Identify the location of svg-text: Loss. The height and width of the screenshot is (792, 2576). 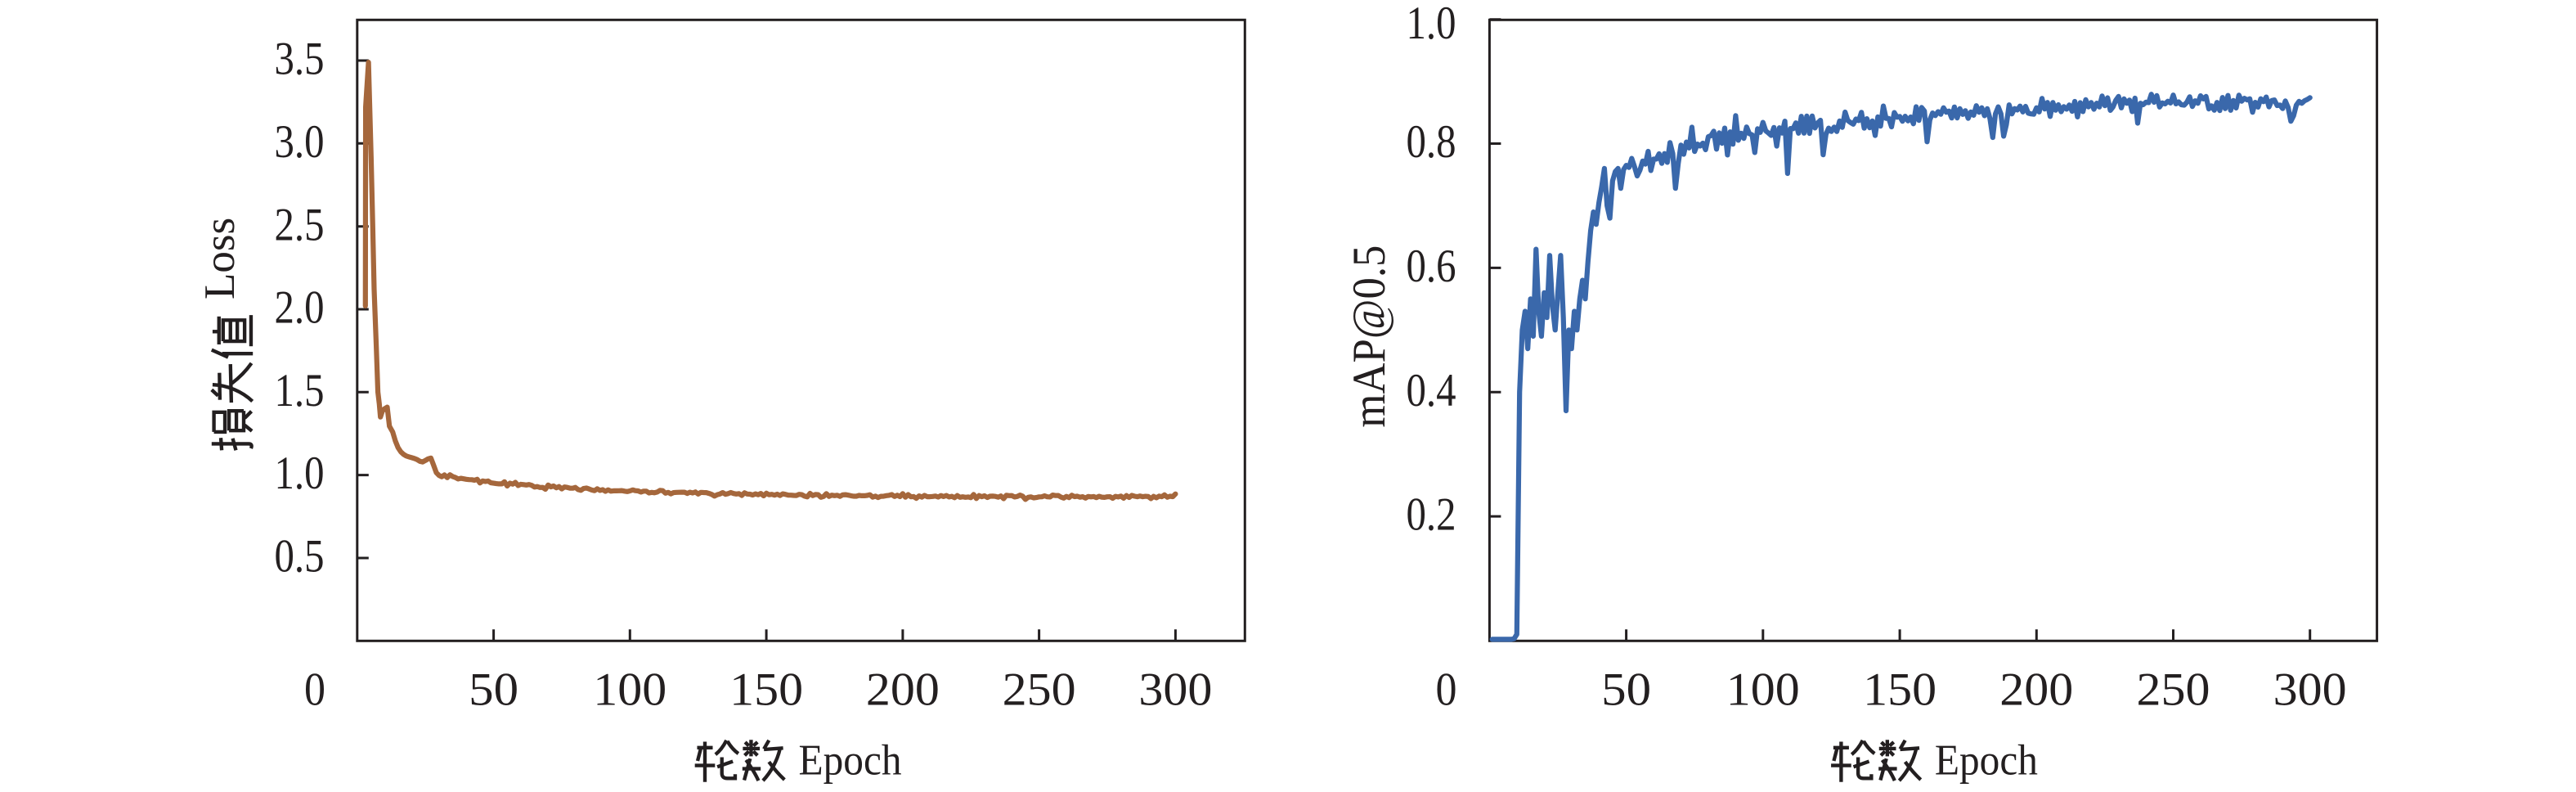
(220, 258).